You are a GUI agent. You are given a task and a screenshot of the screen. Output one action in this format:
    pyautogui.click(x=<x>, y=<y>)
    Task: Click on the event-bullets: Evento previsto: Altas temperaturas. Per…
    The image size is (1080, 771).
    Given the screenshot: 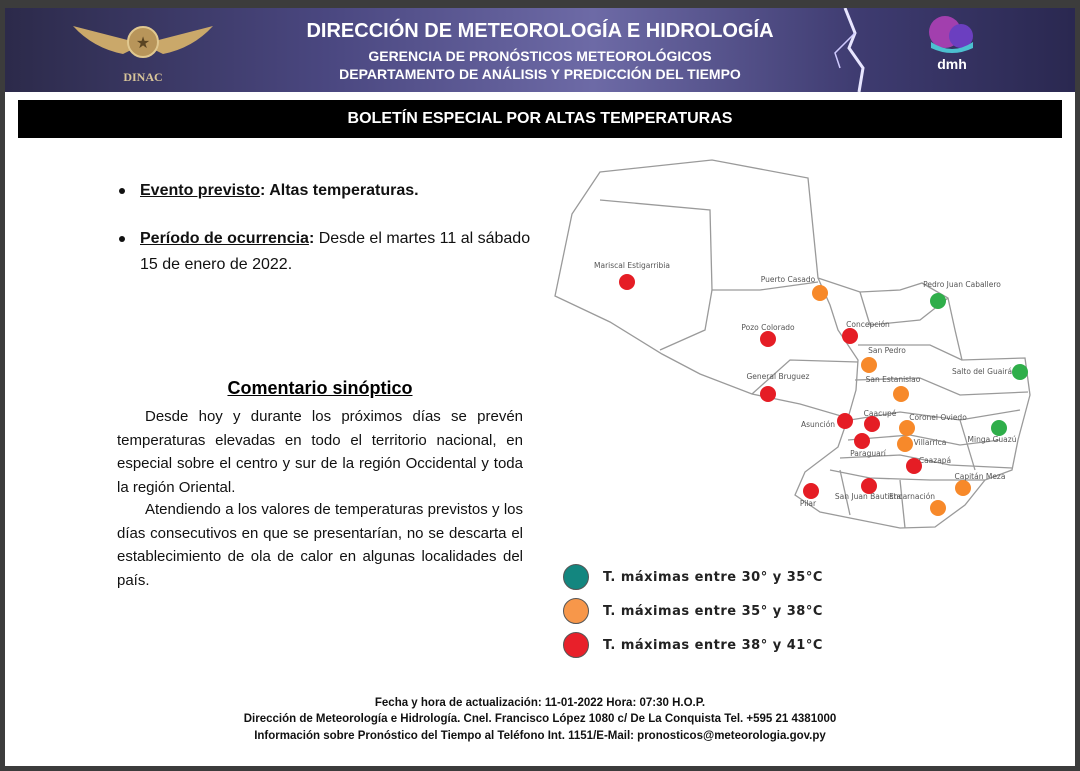 What is the action you would take?
    pyautogui.click(x=327, y=239)
    